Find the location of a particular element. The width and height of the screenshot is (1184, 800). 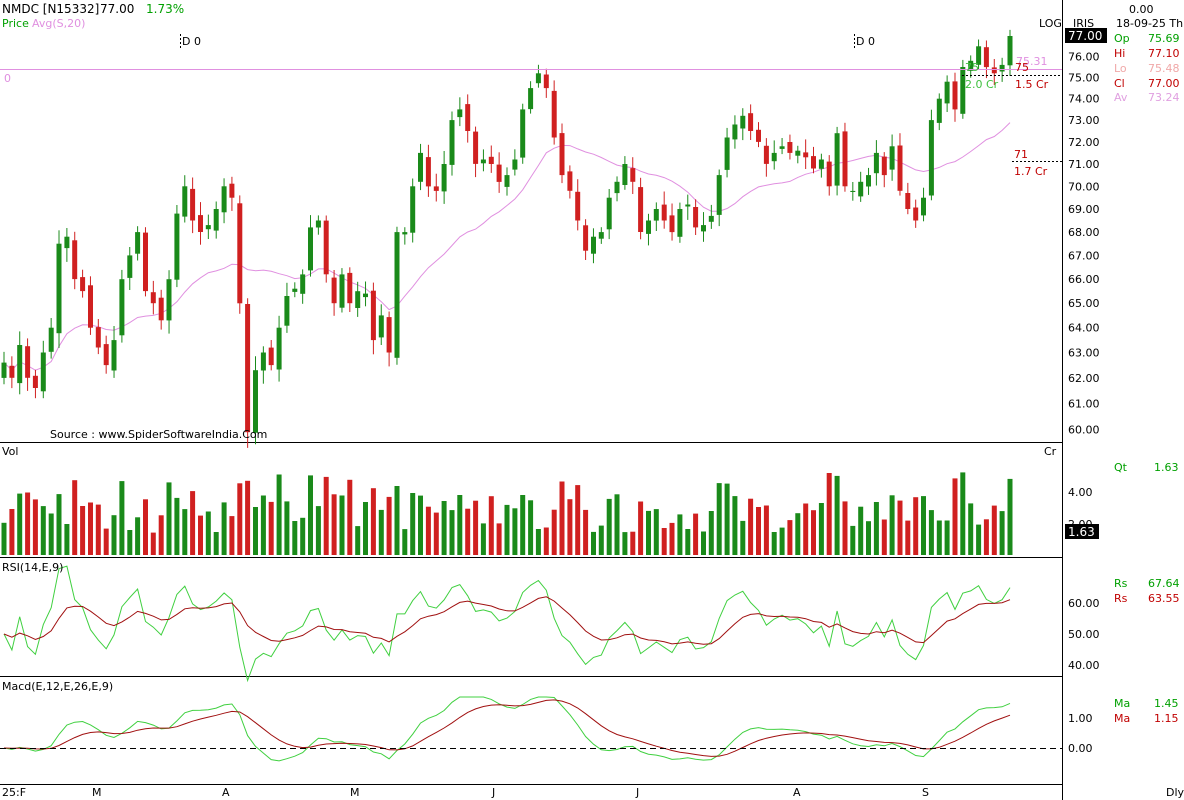

ohlc-label-close: Cl is located at coordinates (1119, 83).